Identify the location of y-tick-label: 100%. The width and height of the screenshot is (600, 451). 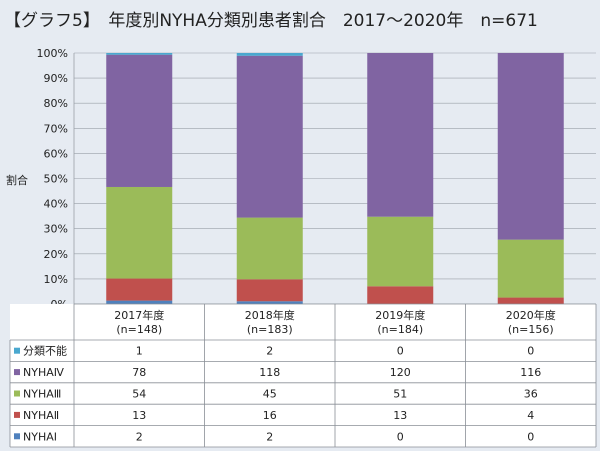
(52, 53).